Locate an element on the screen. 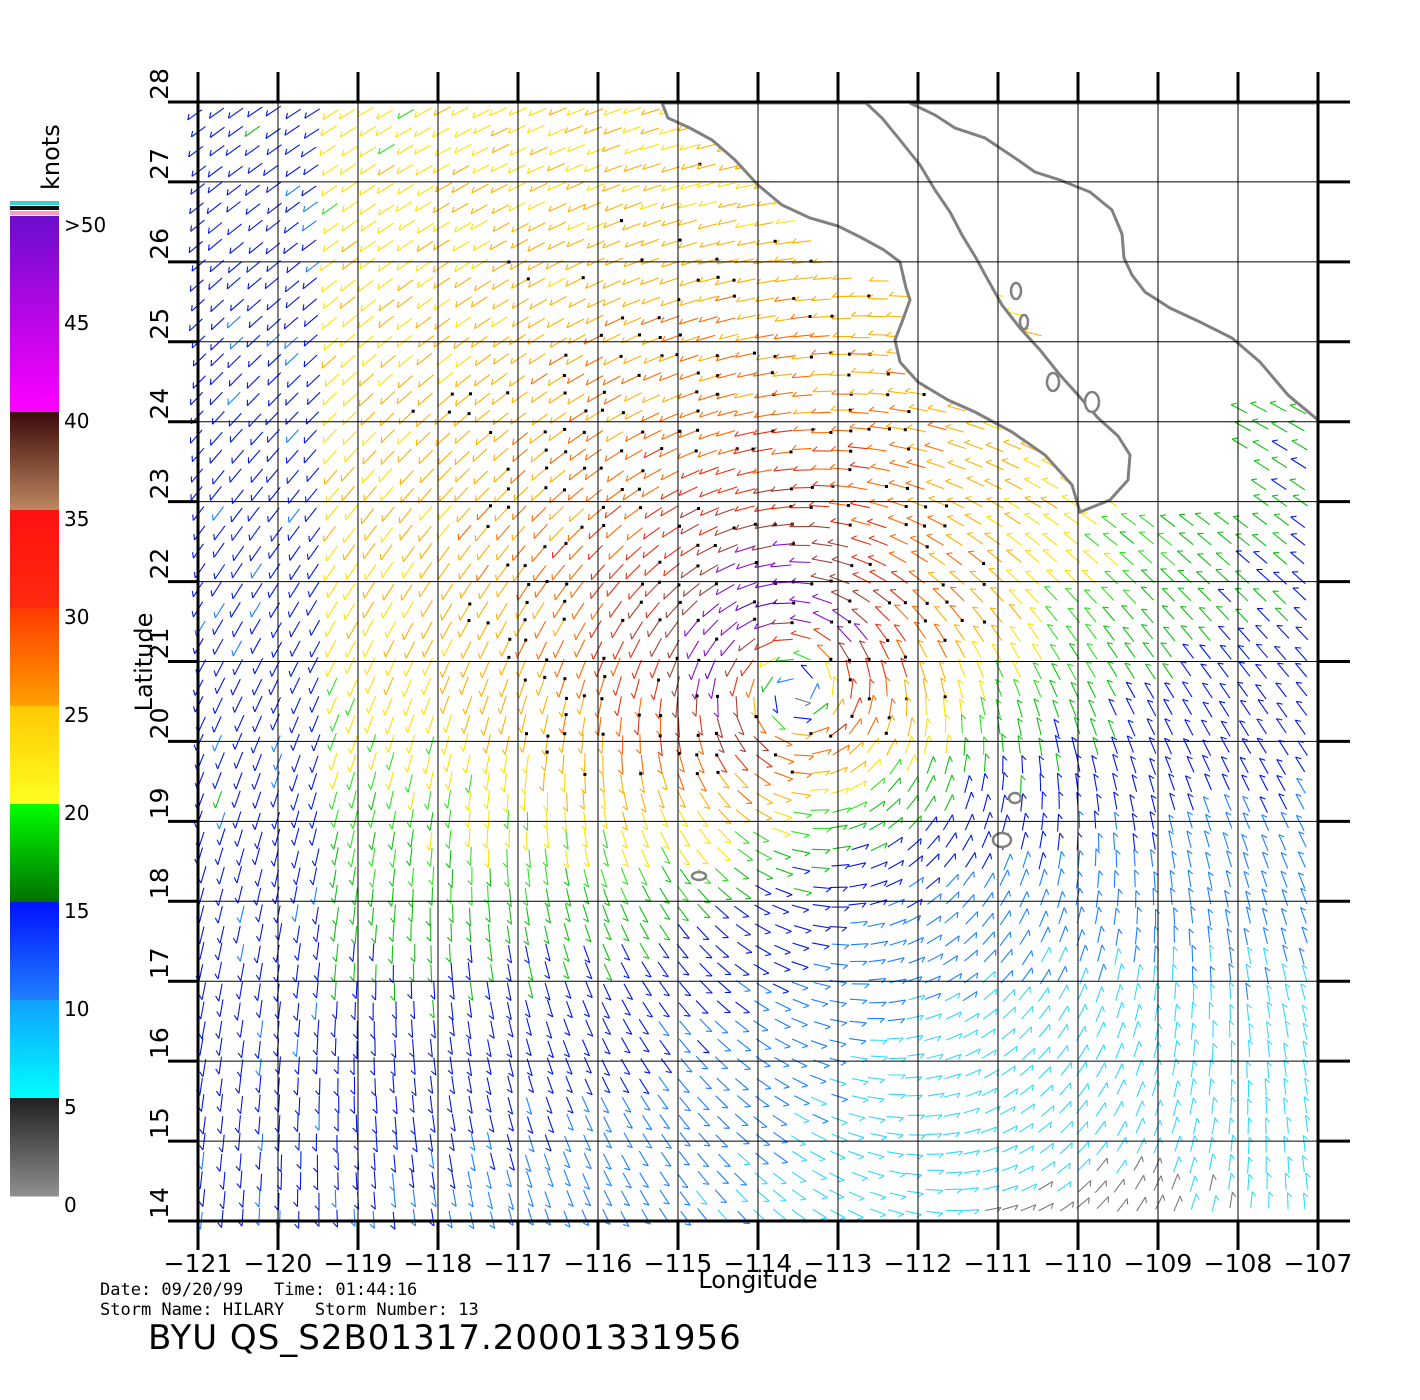 Image resolution: width=1420 pixels, height=1400 pixels. legend-stripe is located at coordinates (34, 208).